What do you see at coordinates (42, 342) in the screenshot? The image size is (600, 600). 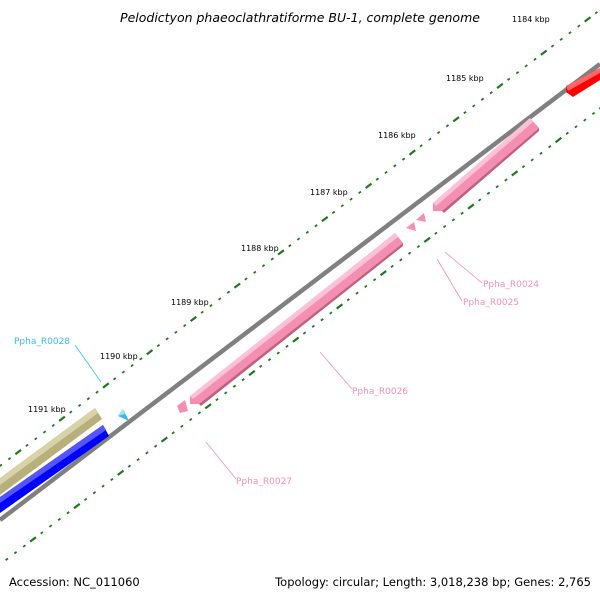 I see `gene-label-Ppha_R0028: Ppha_R0028` at bounding box center [42, 342].